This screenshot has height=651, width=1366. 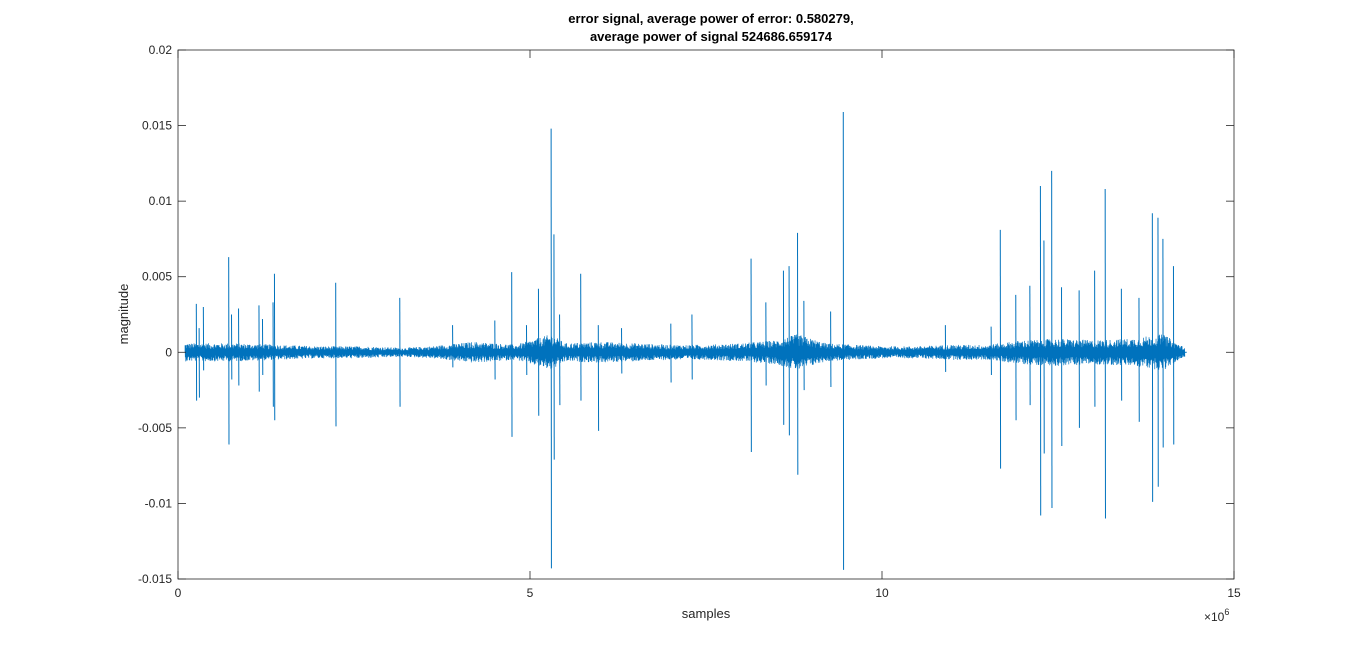 What do you see at coordinates (155, 428) in the screenshot?
I see `y-tick-label: -0.005` at bounding box center [155, 428].